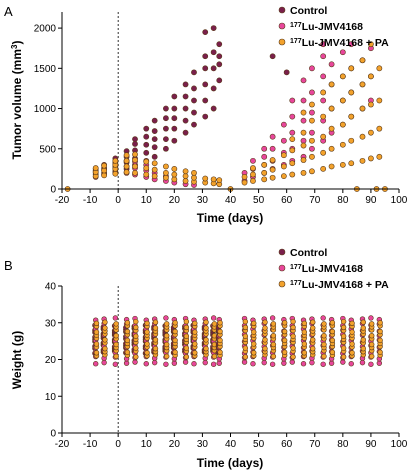 The height and width of the screenshot is (475, 412). I want to click on x-tick-label: 30, so click(203, 444).